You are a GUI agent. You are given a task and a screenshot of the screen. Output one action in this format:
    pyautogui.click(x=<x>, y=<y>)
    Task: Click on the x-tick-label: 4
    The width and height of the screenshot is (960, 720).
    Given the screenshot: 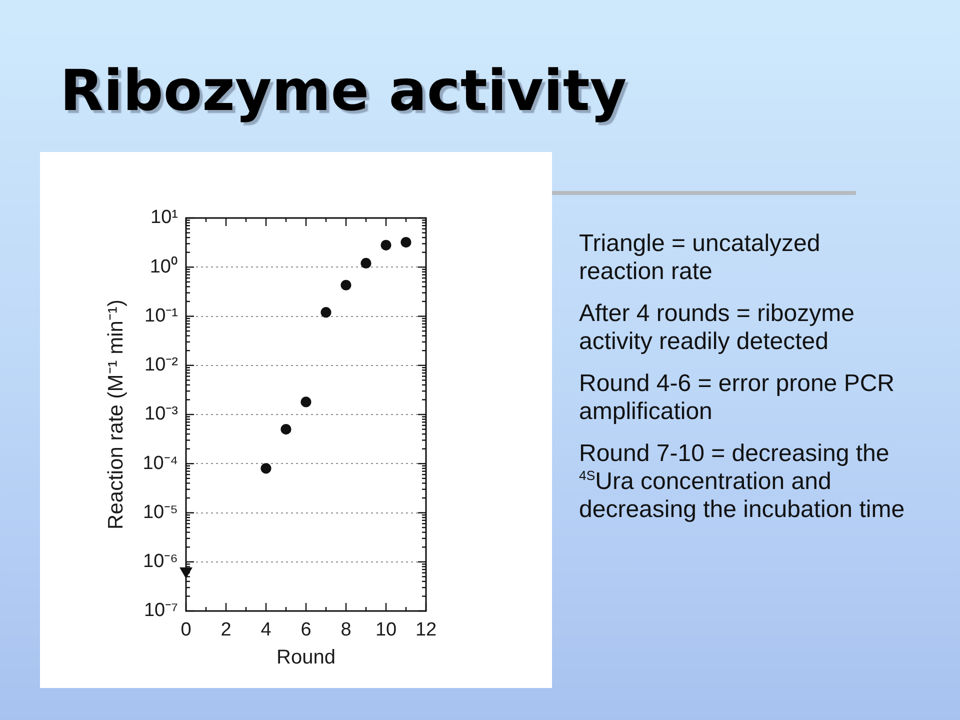 What is the action you would take?
    pyautogui.click(x=266, y=630)
    